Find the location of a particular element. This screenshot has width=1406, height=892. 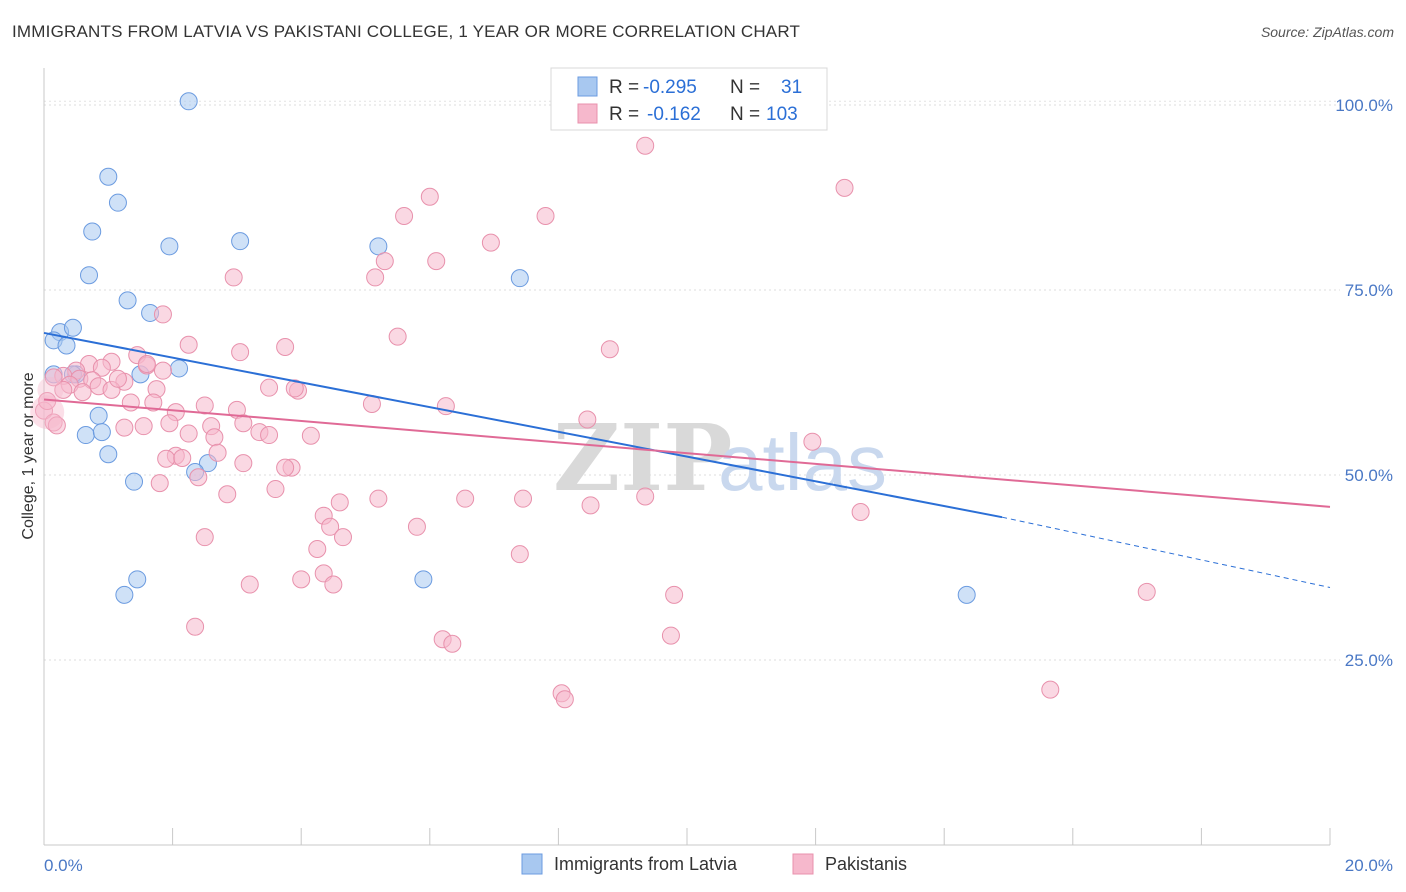

series-legend-swatch-pakistanis is located at coordinates (803, 864).